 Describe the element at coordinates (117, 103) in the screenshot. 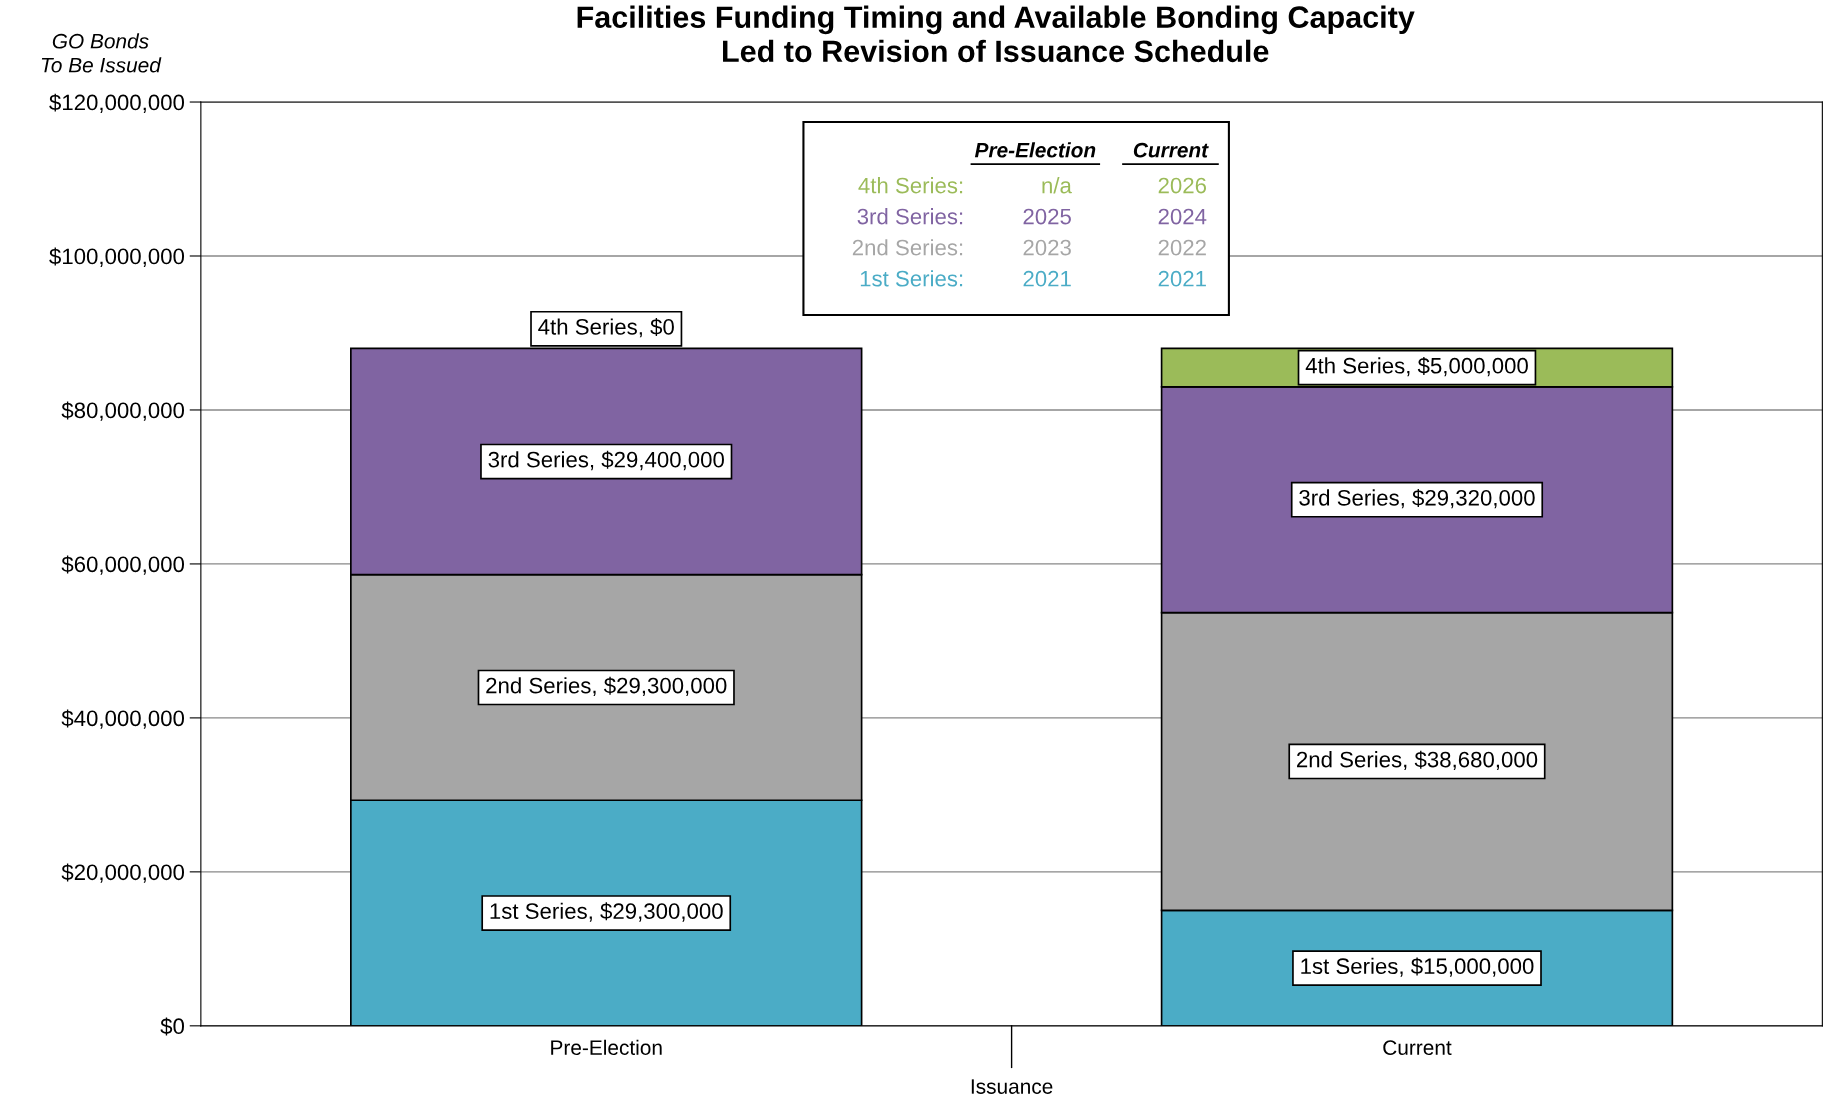

I see `y-tick-label: $120,000,000` at that location.